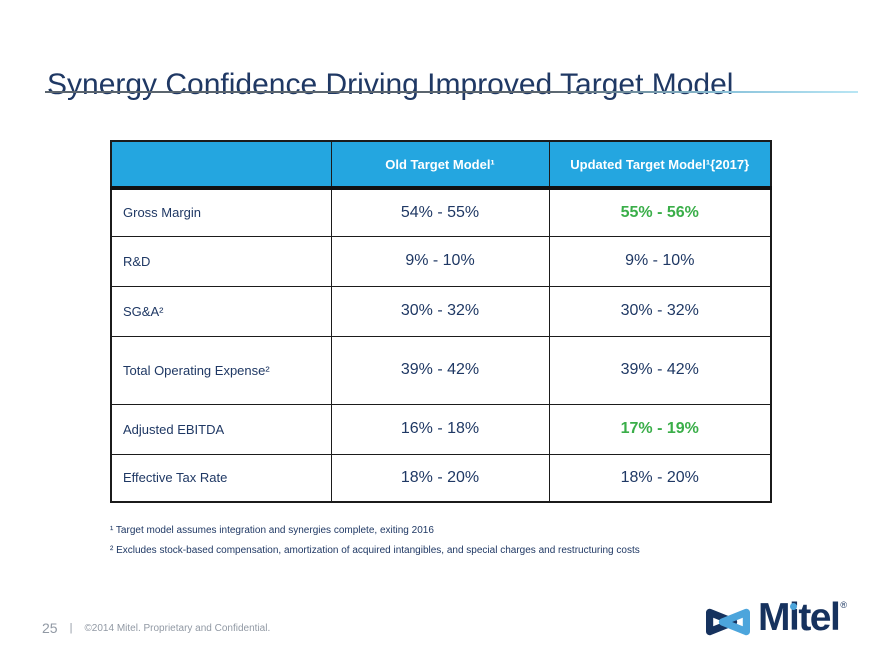  I want to click on updated-value: 17% - 19%, so click(660, 429).